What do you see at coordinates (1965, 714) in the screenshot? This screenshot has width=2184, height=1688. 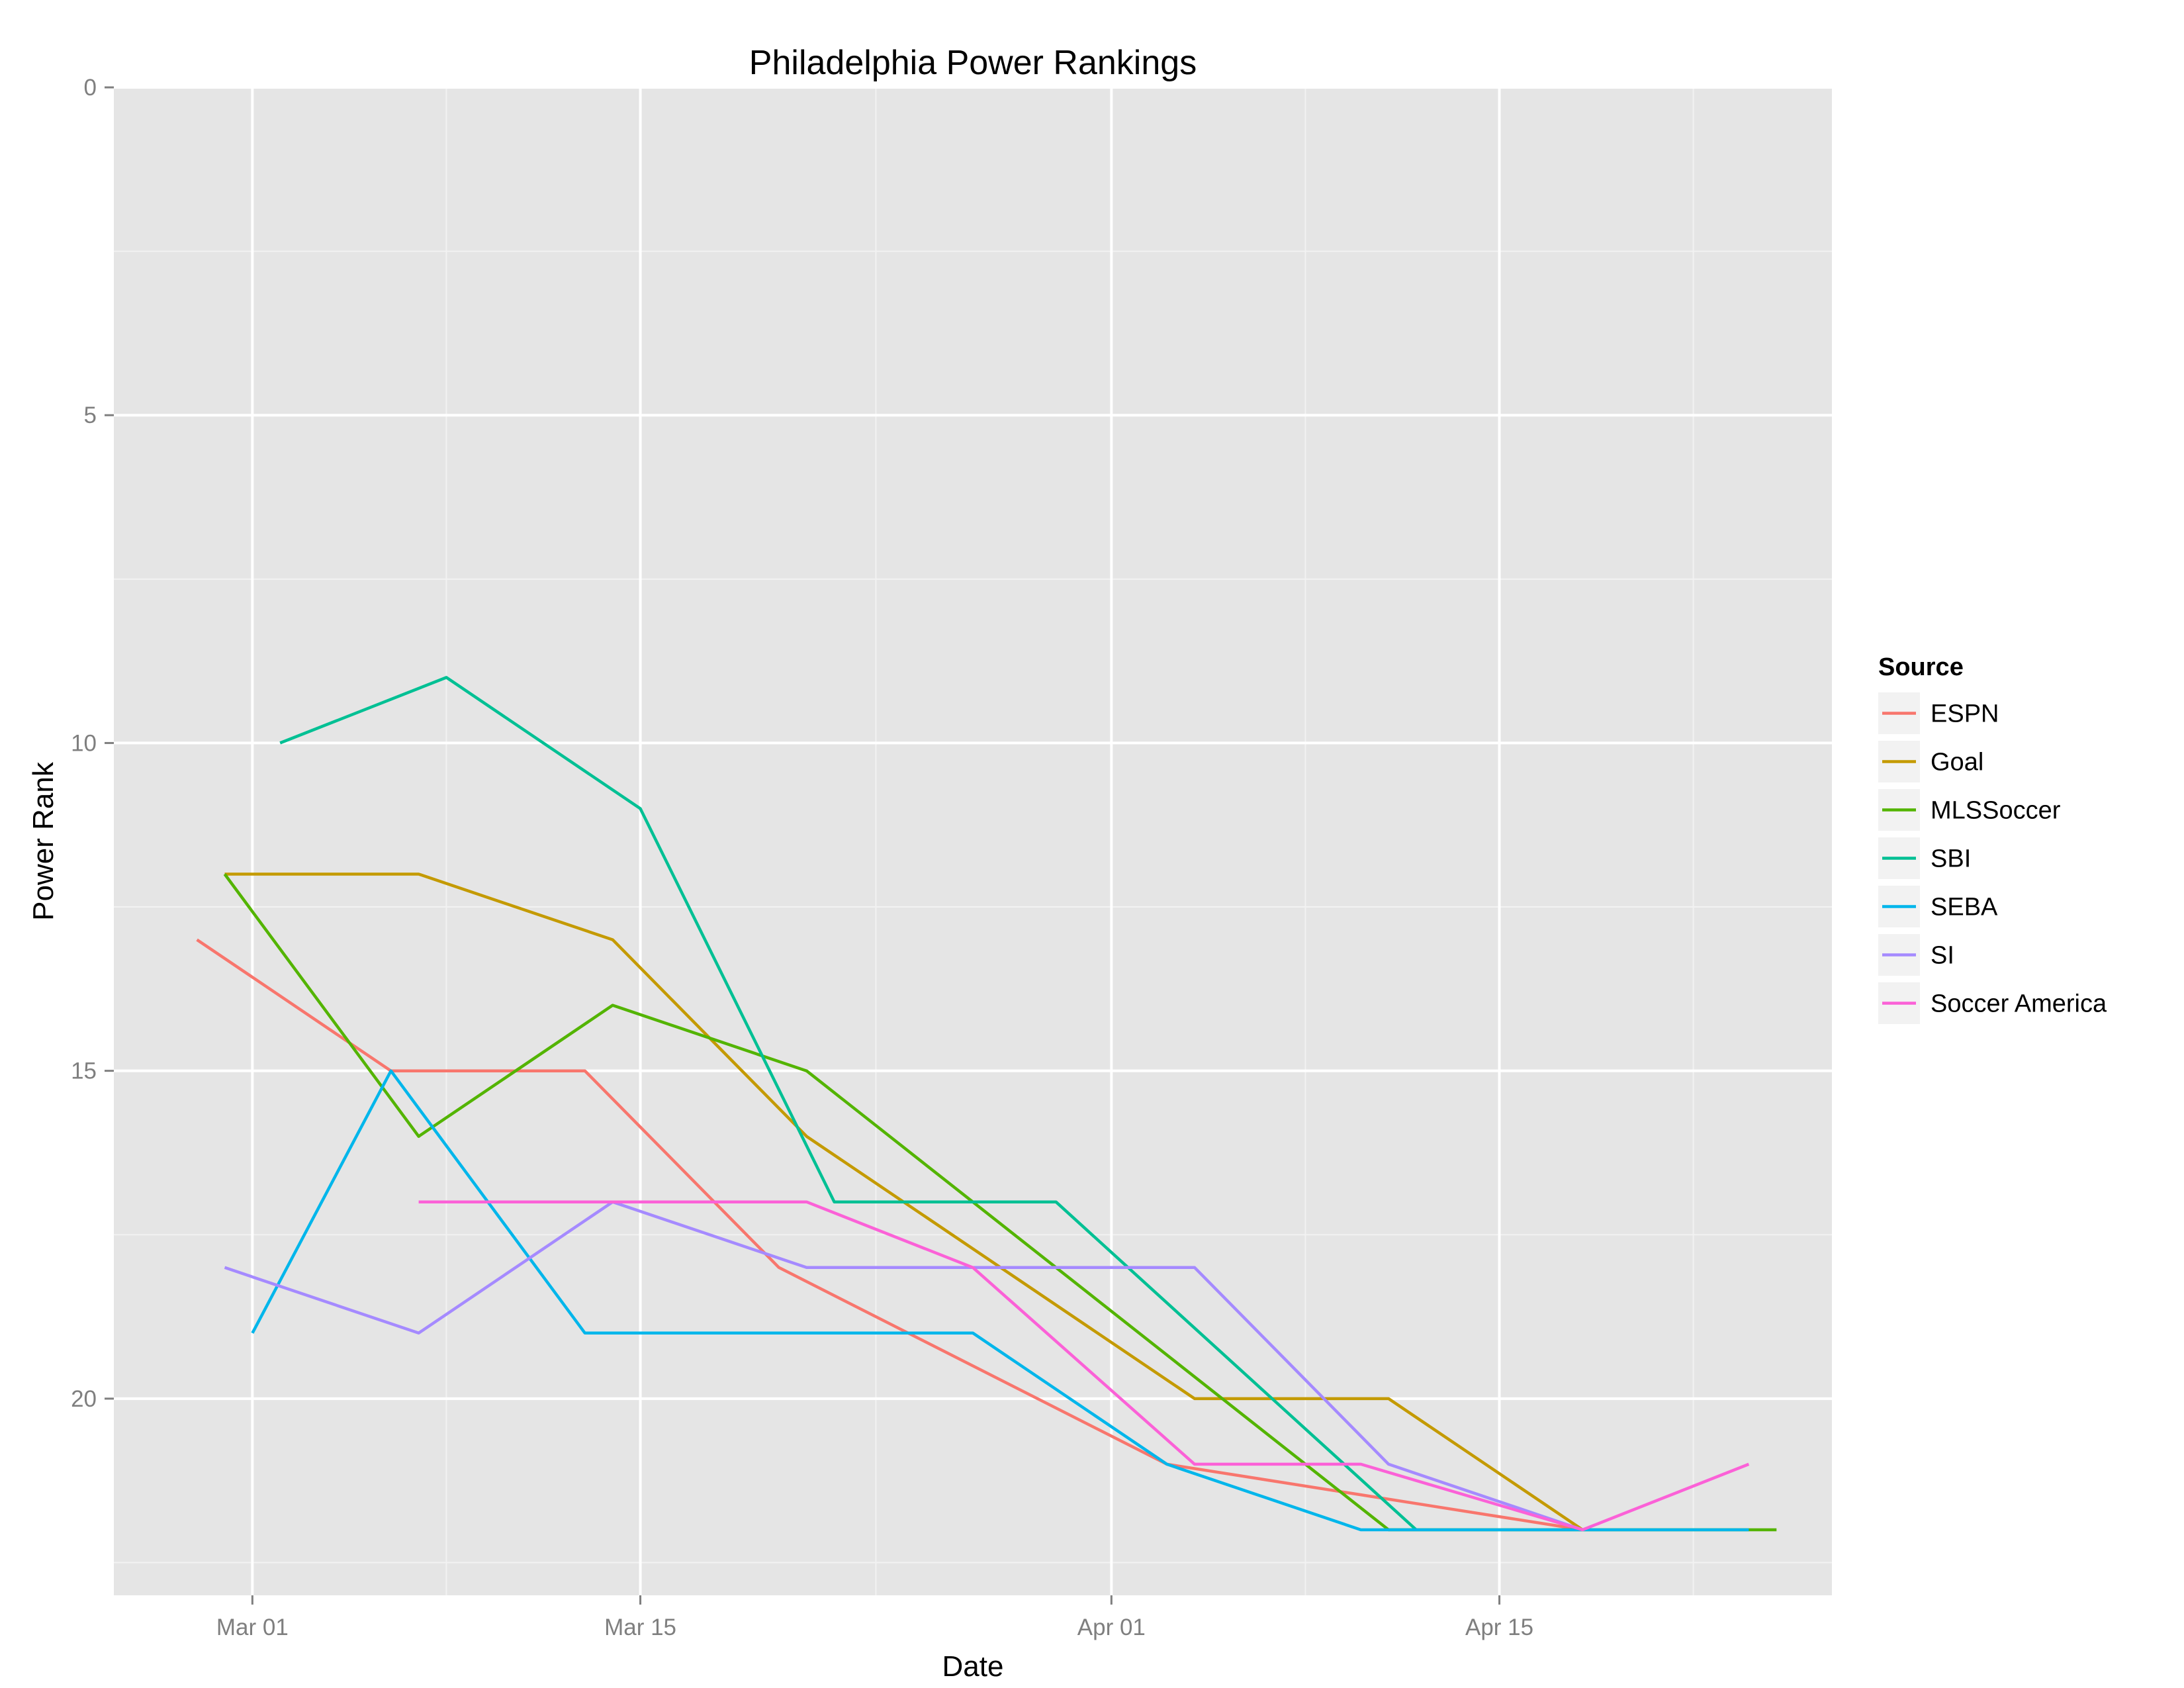 I see `legend-label: ESPN` at bounding box center [1965, 714].